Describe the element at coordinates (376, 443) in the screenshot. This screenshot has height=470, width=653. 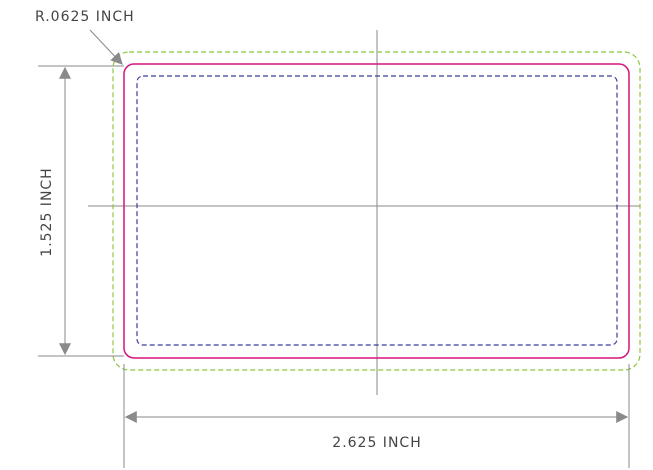
I see `width-label: 2.625 INCH` at that location.